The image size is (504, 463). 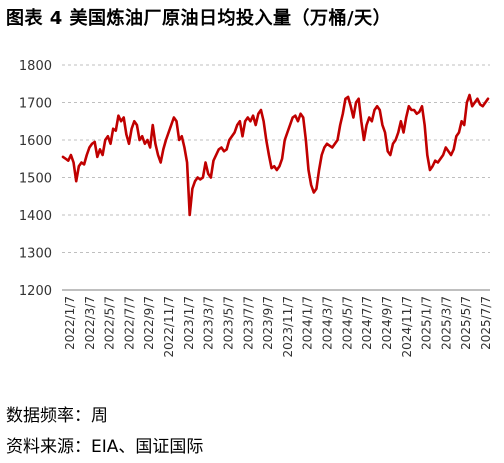 What do you see at coordinates (288, 327) in the screenshot?
I see `x-tick-label: 2023/11/7` at bounding box center [288, 327].